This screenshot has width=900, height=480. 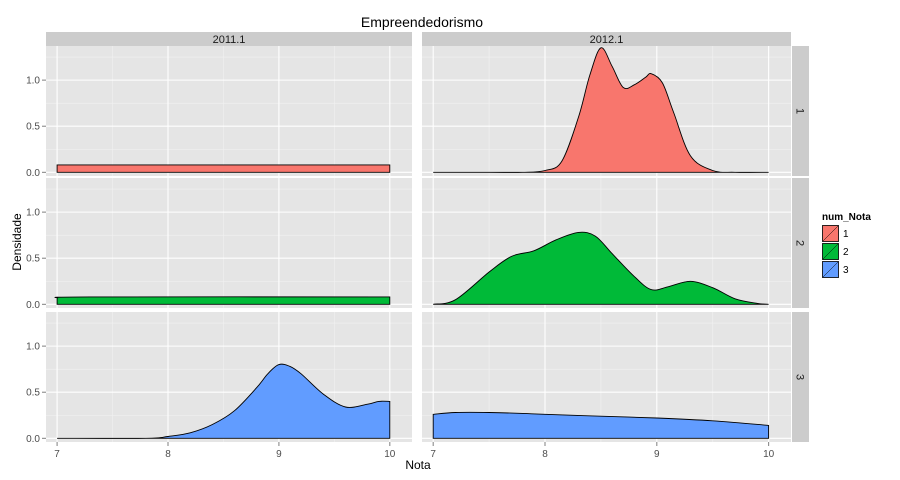 I want to click on legend: num_Nota 1 2 3, so click(x=846, y=245).